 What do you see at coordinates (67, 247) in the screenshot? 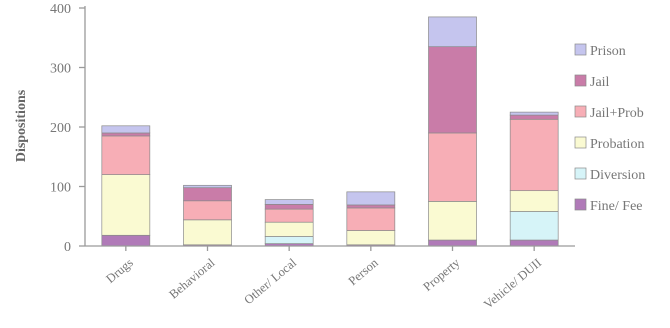
I see `y-tick-label: 0` at bounding box center [67, 247].